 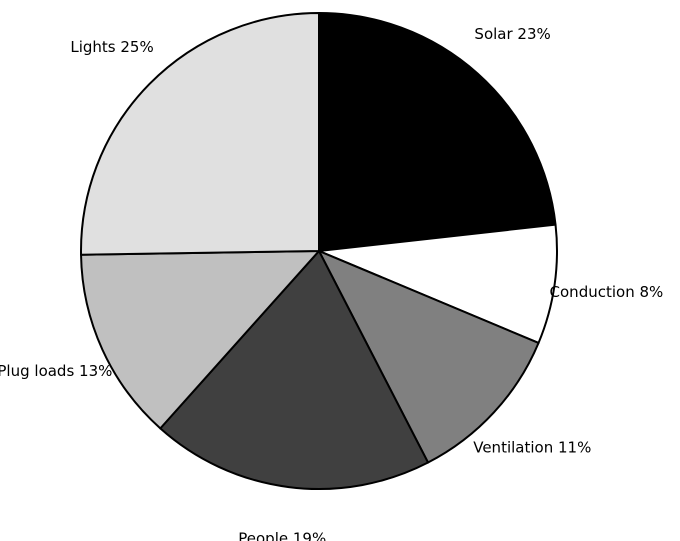 I want to click on slice-label: Ventilation 11%, so click(x=532, y=448).